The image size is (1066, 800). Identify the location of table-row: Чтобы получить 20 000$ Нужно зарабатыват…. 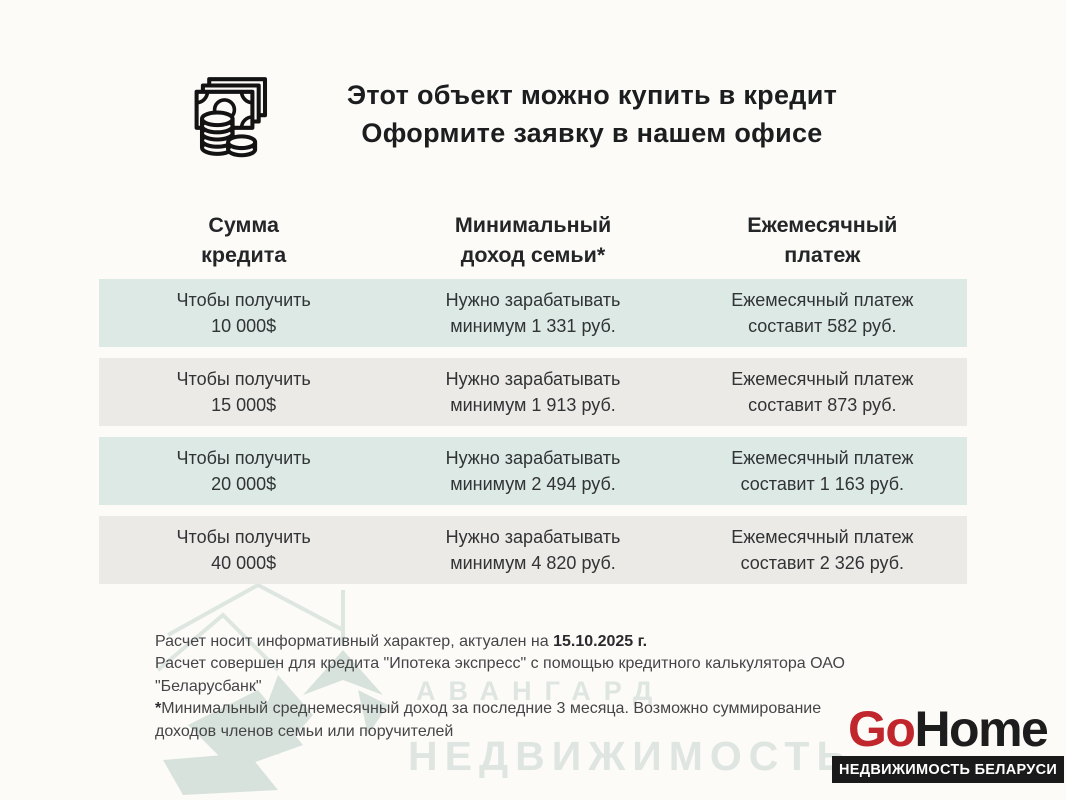
(533, 471).